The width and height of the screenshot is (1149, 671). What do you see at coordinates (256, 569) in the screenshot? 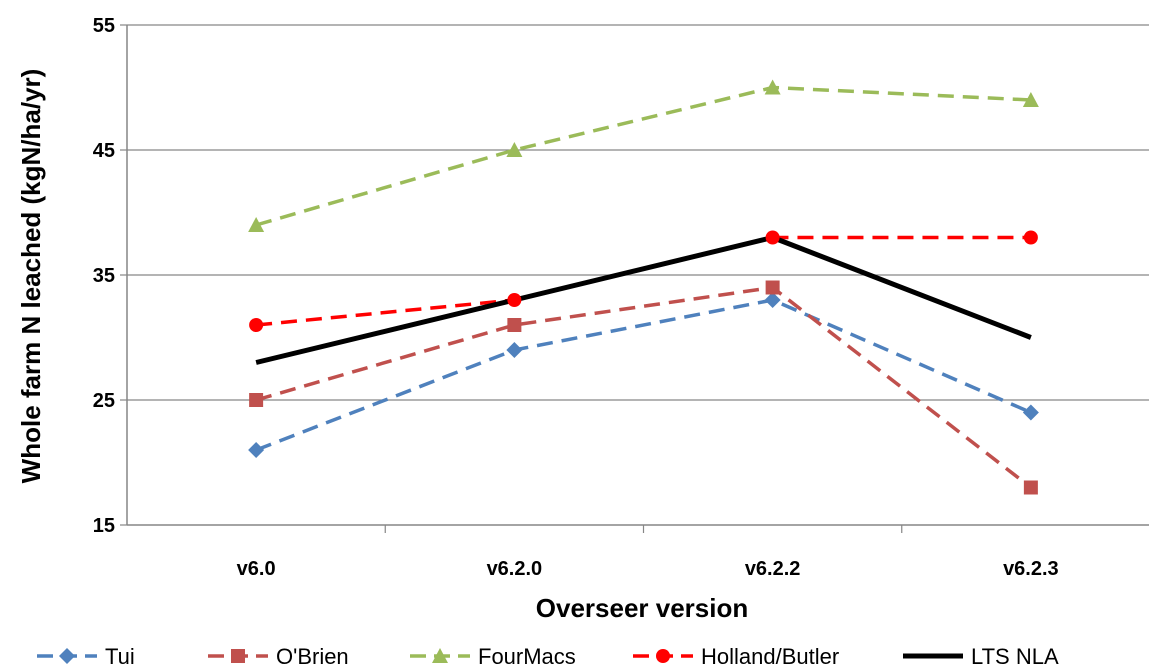
I see `x-tick-label: v6.0` at bounding box center [256, 569].